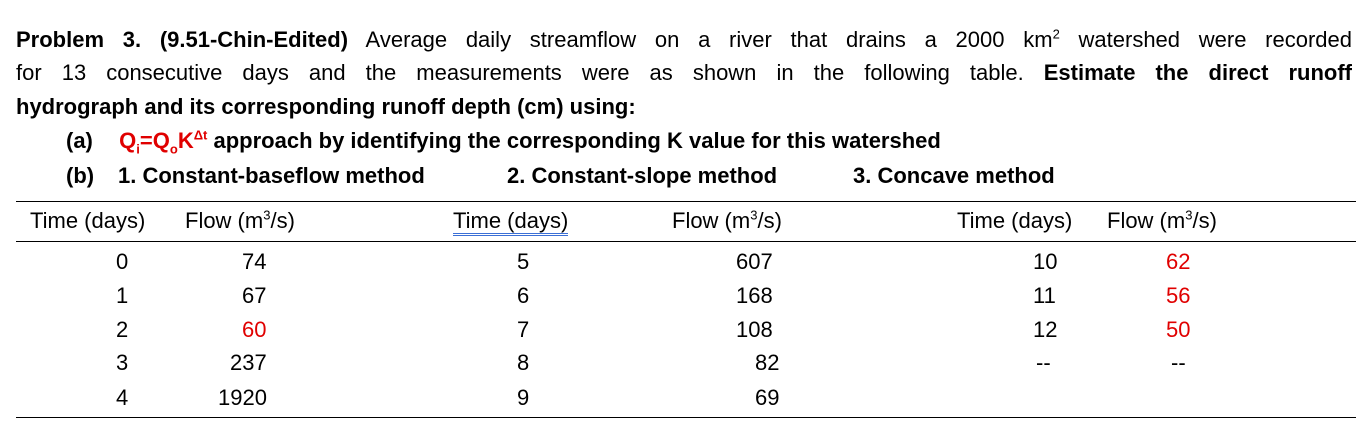 The width and height of the screenshot is (1356, 427). What do you see at coordinates (1178, 295) in the screenshot?
I see `table-cell-flow-highlight: 56` at bounding box center [1178, 295].